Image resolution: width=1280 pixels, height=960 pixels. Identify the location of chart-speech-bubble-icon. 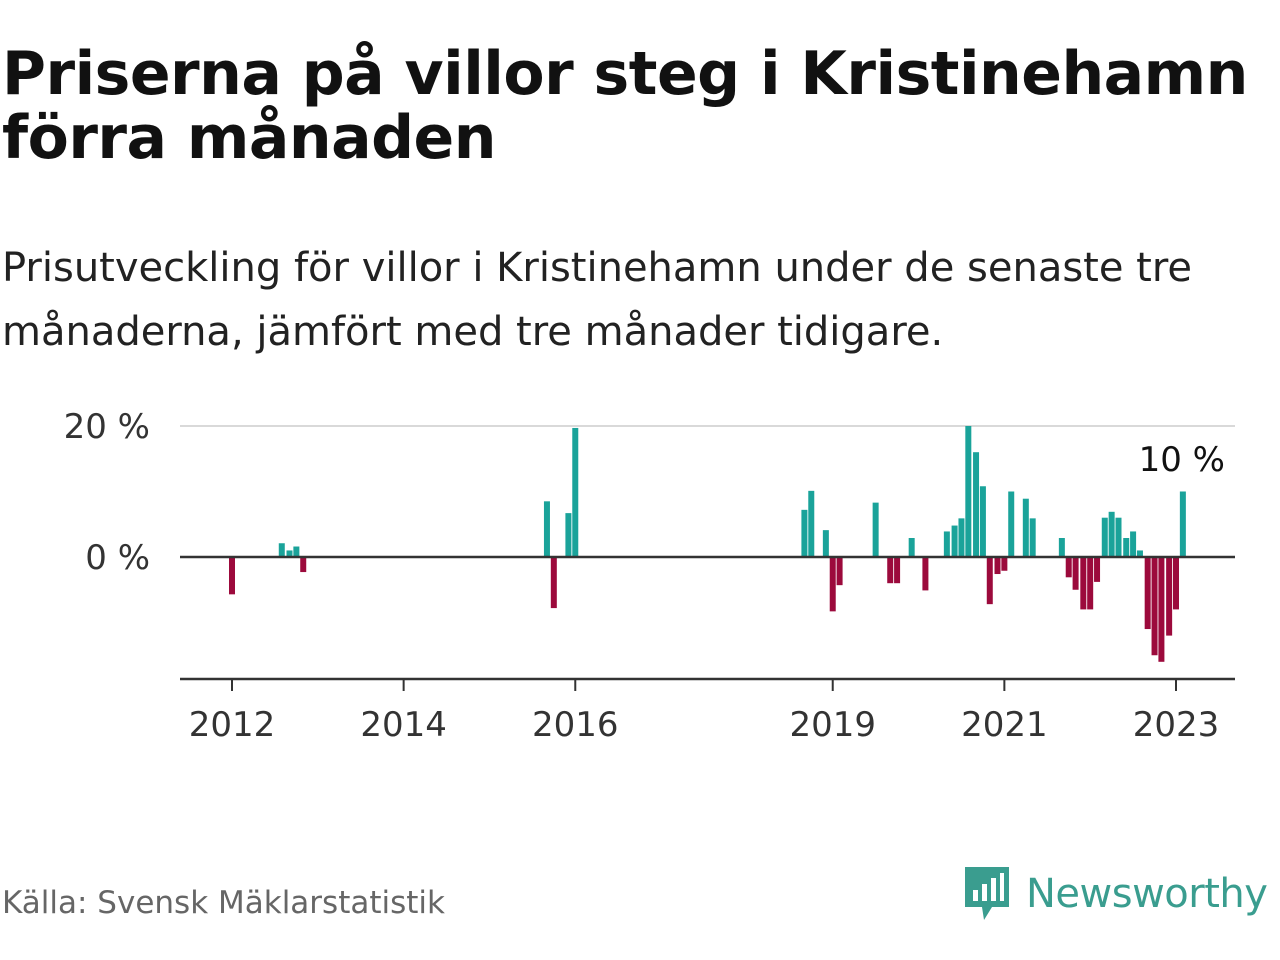
(987, 893).